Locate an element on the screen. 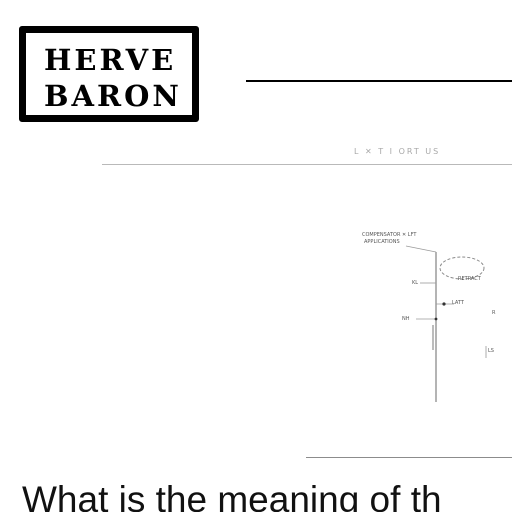 Image resolution: width=512 pixels, height=512 pixels. diagram-label-ls: LS is located at coordinates (491, 351).